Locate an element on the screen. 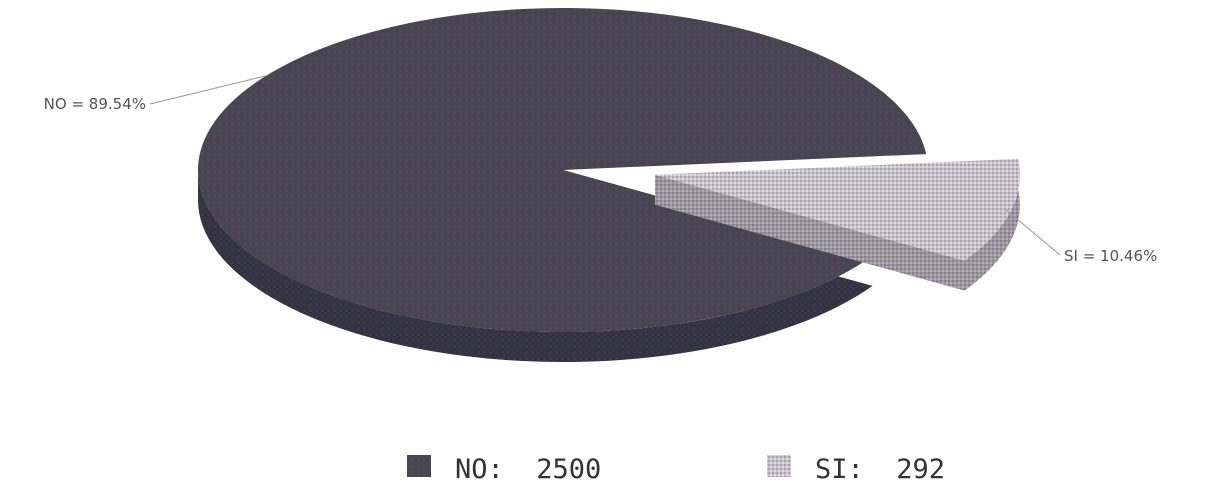 The image size is (1215, 489). pie-slice-si-side is located at coordinates (837, 224).